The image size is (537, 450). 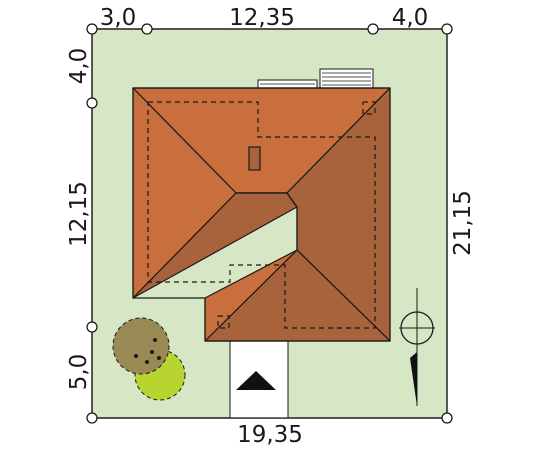 I want to click on entrance-arrow-icon, so click(x=256, y=380).